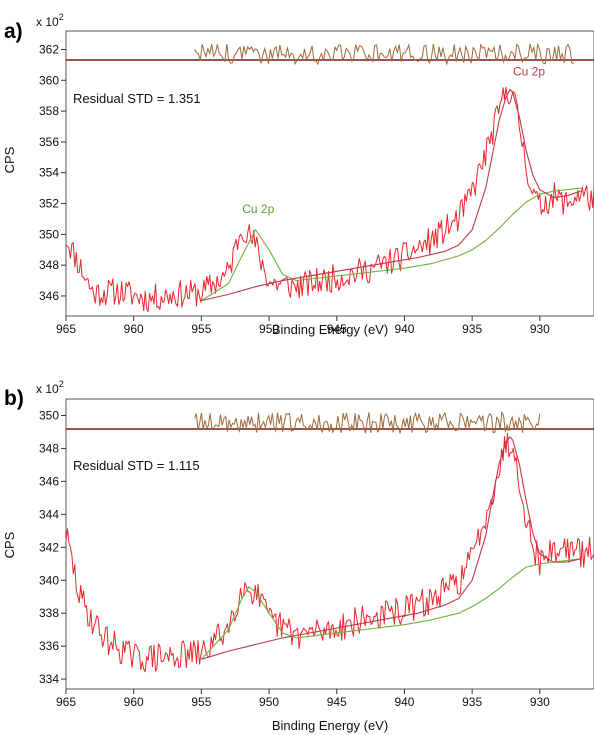 This screenshot has width=594, height=735. I want to click on panel-a-y-axis-label: CPS, so click(9, 159).